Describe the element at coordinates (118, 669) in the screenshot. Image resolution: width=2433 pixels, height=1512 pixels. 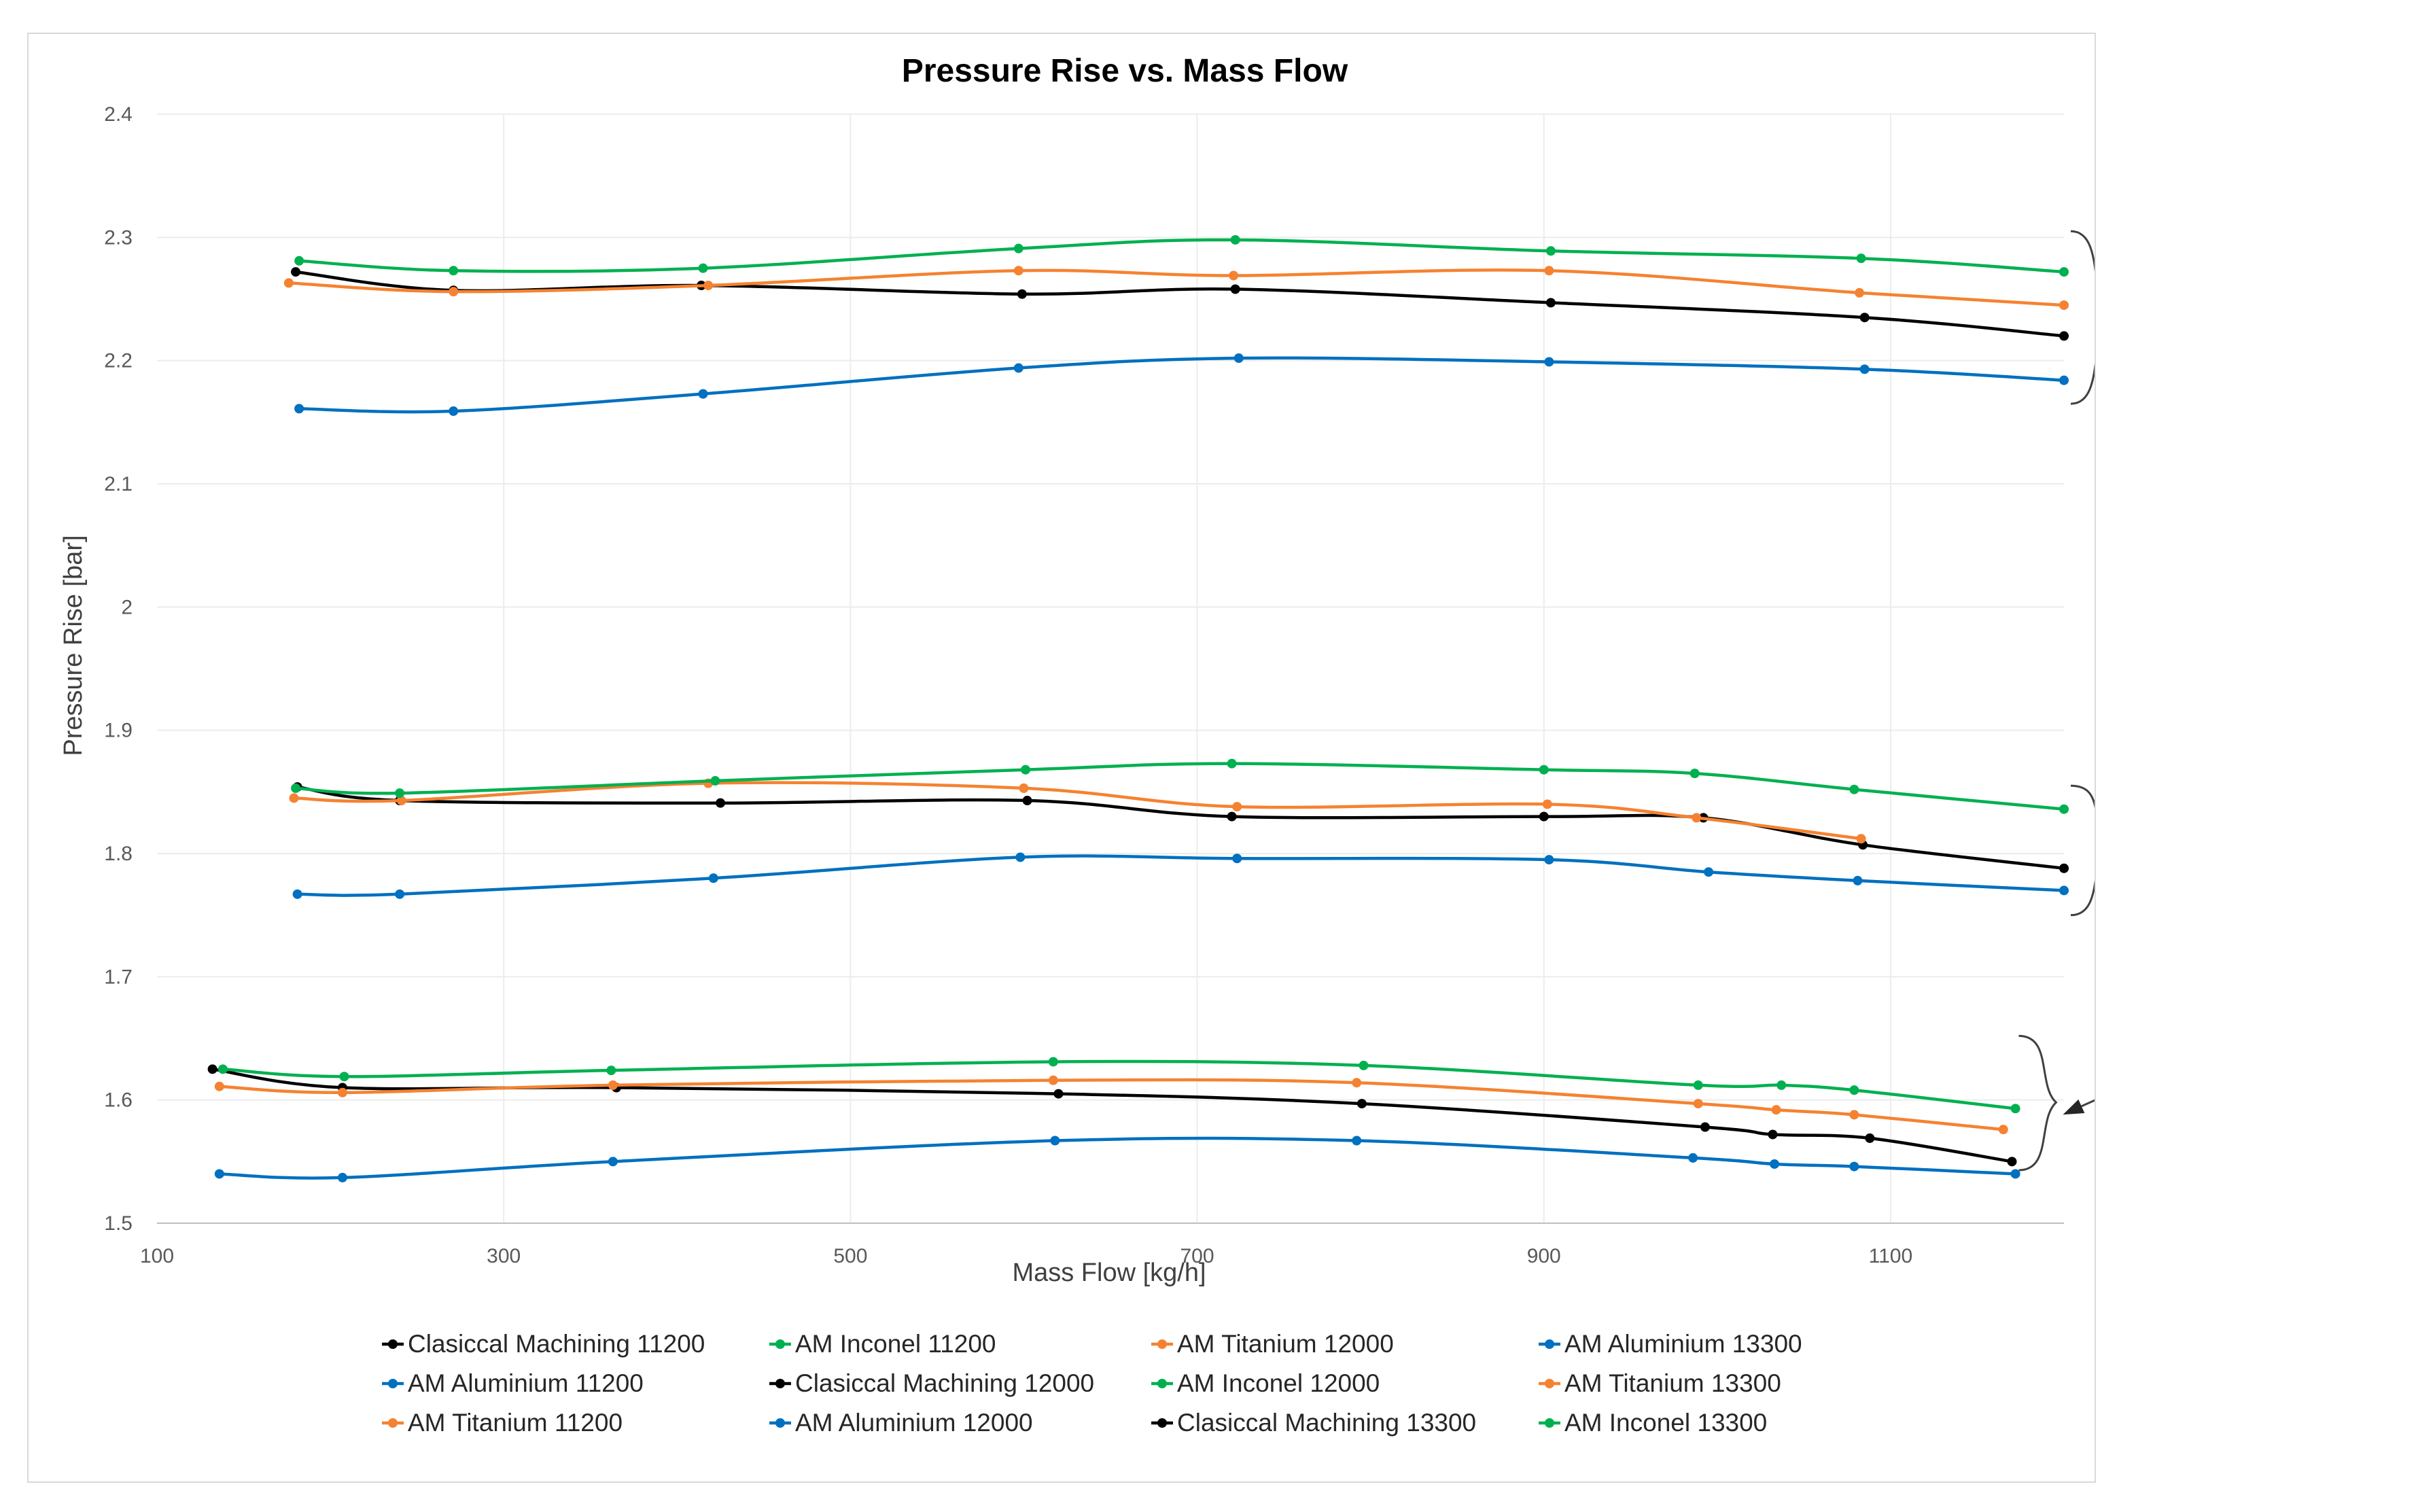
I see `y-axis-ticks: 1.5 1.6 1.7 1.8 1.9 2 2.1 2.2 2.3 2.4` at that location.